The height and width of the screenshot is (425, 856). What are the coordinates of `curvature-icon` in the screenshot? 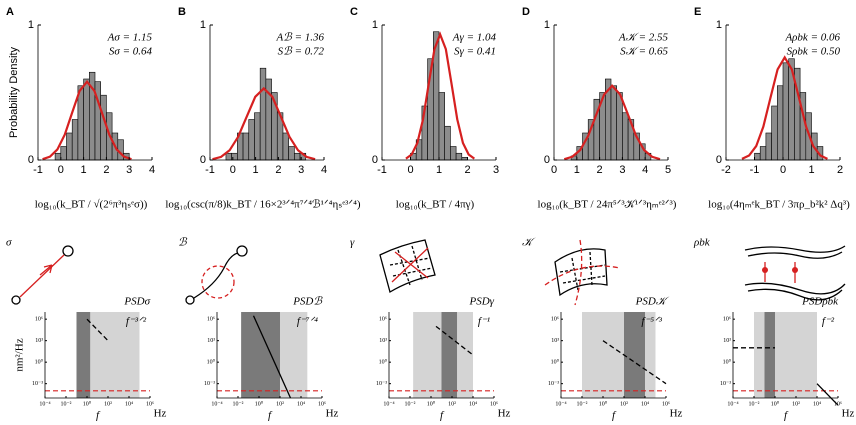 It's located at (582, 272).